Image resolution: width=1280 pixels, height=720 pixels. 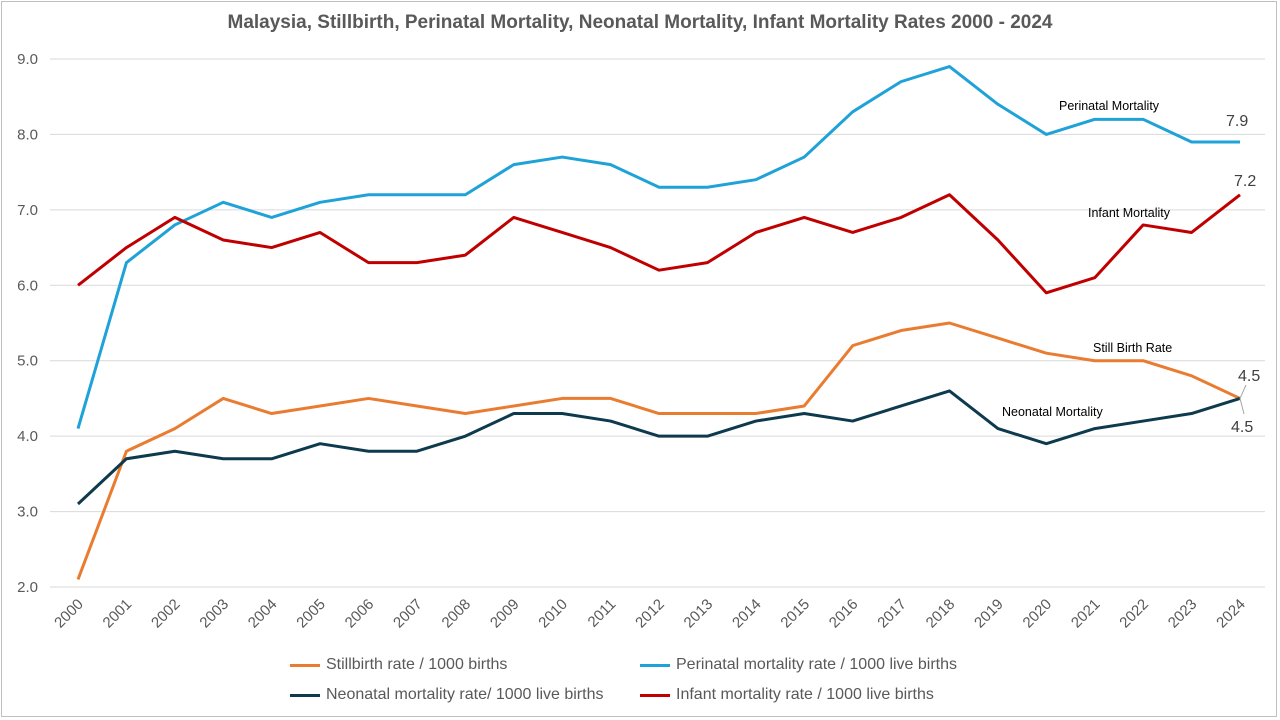 I want to click on x-tick-label: 2003, so click(x=214, y=614).